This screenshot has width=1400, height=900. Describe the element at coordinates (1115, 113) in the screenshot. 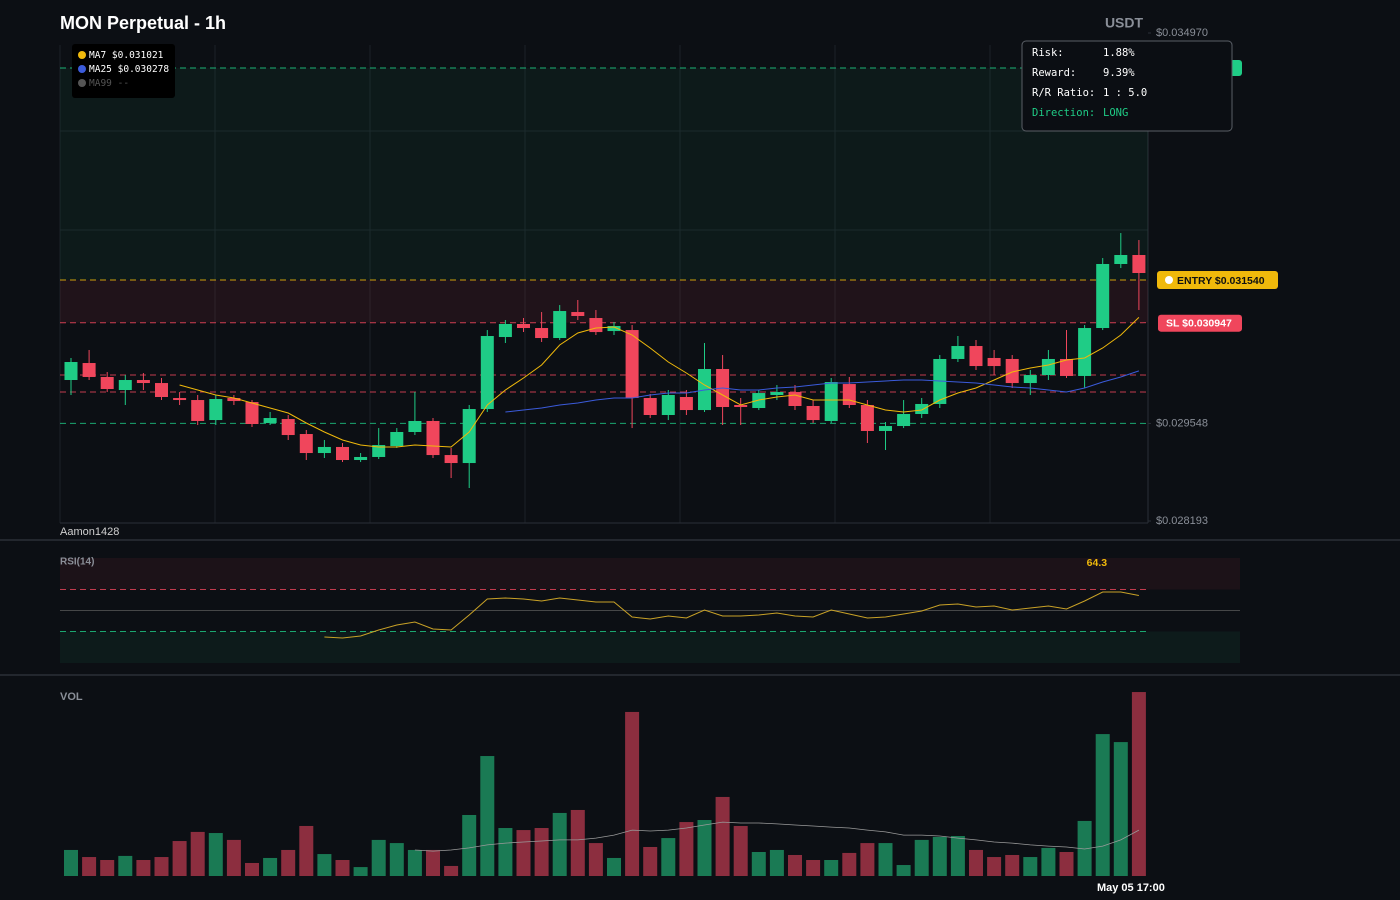

I see `info-value: LONG` at that location.